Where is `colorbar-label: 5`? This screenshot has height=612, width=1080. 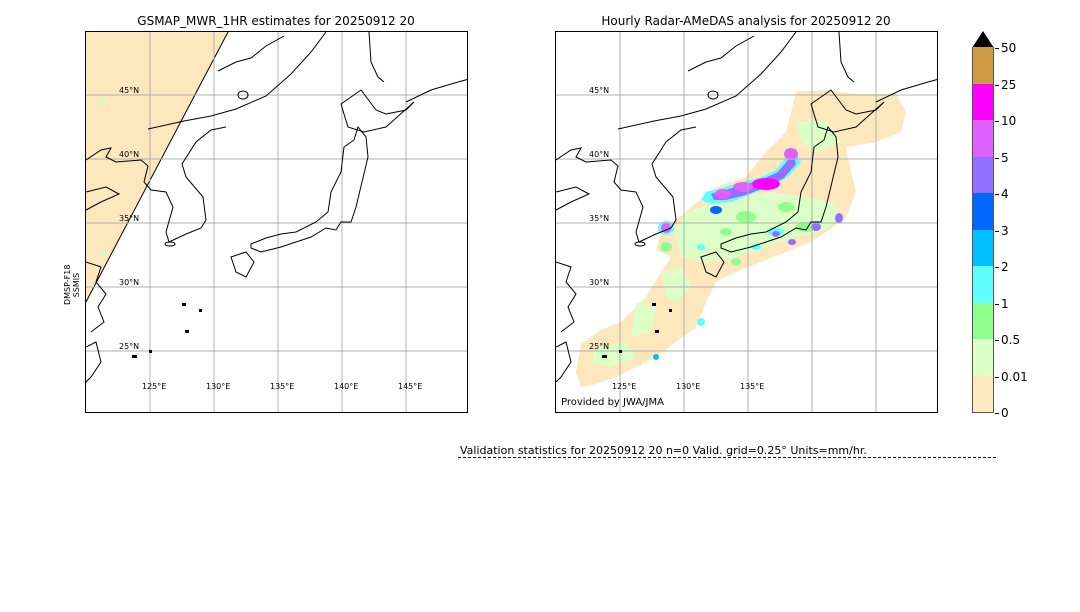 colorbar-label: 5 is located at coordinates (1005, 157).